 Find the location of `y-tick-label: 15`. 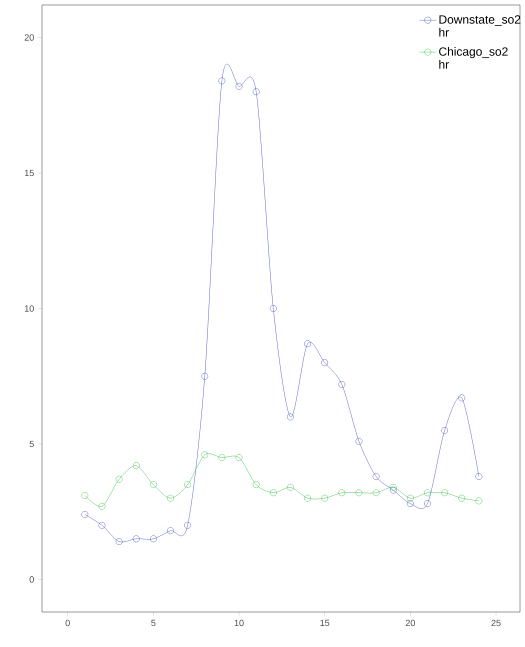

y-tick-label: 15 is located at coordinates (29, 173).